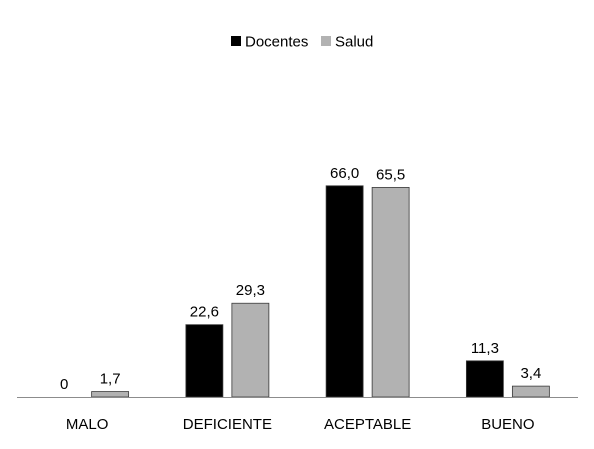 The height and width of the screenshot is (449, 594). I want to click on bar-salud-deficiente, so click(250, 350).